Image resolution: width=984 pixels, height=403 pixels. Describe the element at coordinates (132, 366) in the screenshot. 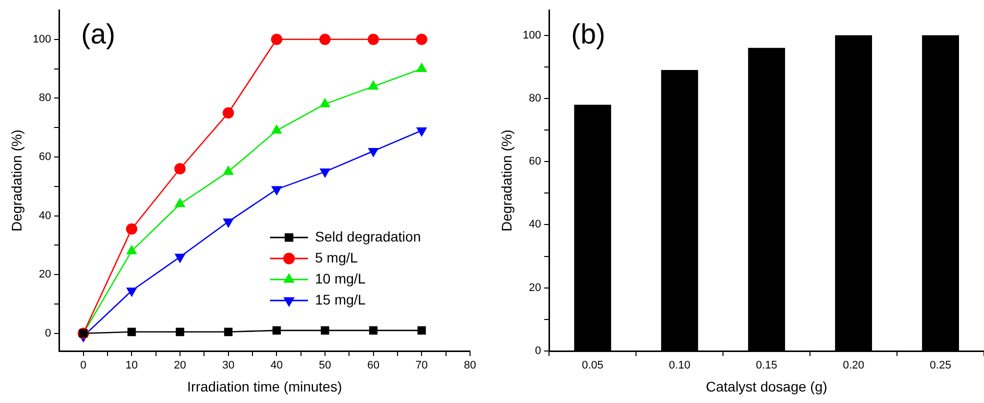

I see `x-tick-label: 10` at that location.